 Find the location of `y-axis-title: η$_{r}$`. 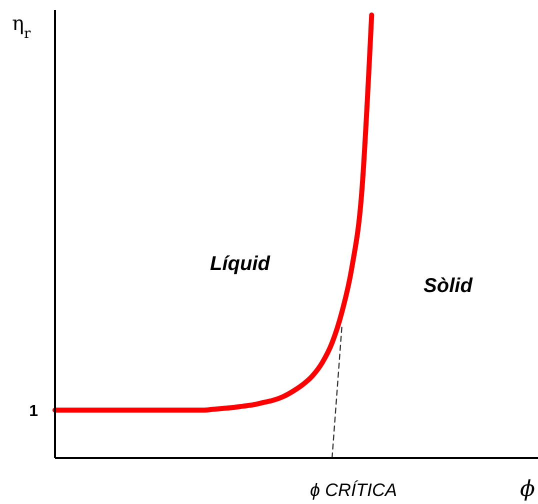

y-axis-title: η$_{r}$ is located at coordinates (21, 26).